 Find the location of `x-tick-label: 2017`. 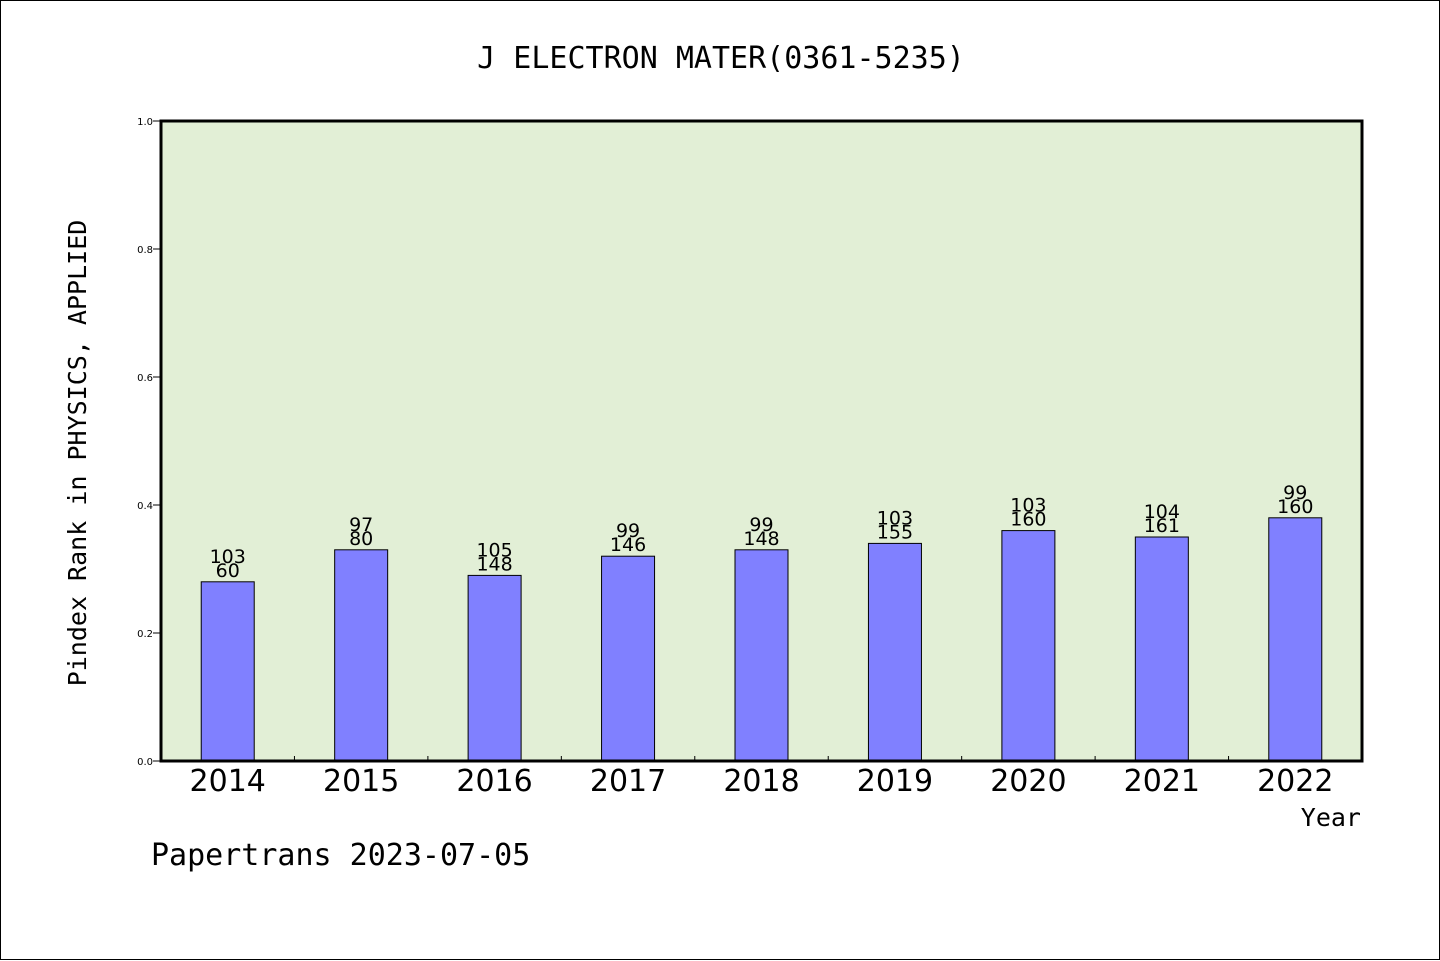

x-tick-label: 2017 is located at coordinates (628, 781).